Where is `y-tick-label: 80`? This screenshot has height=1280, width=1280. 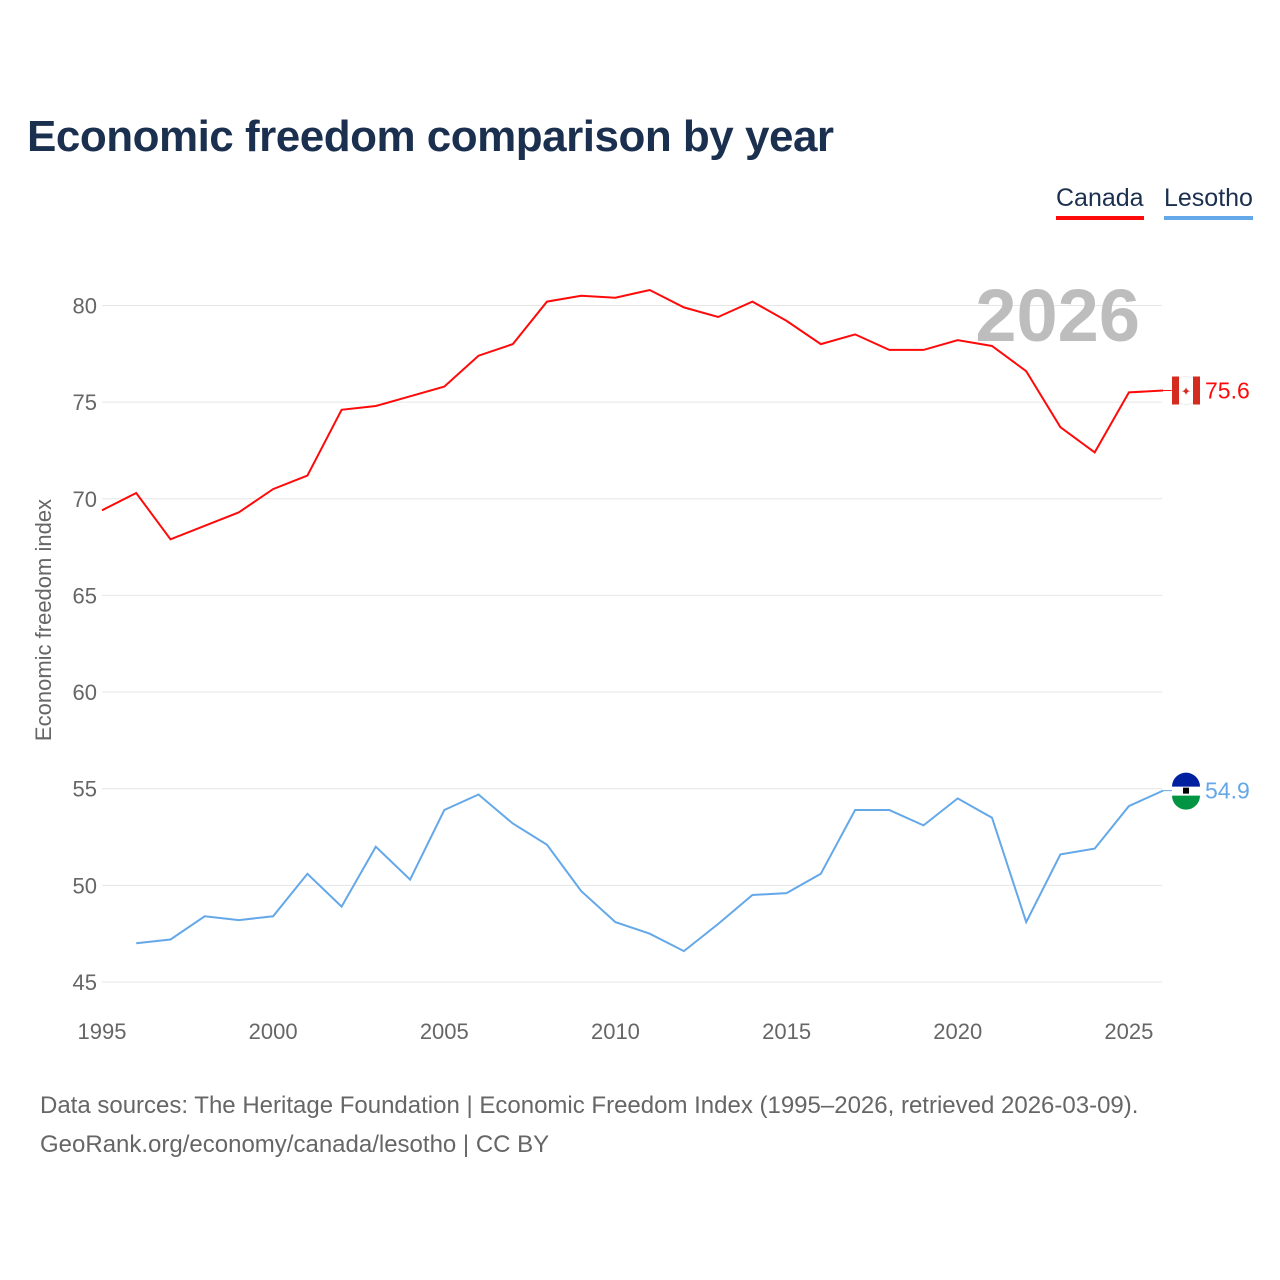
y-tick-label: 80 is located at coordinates (85, 305).